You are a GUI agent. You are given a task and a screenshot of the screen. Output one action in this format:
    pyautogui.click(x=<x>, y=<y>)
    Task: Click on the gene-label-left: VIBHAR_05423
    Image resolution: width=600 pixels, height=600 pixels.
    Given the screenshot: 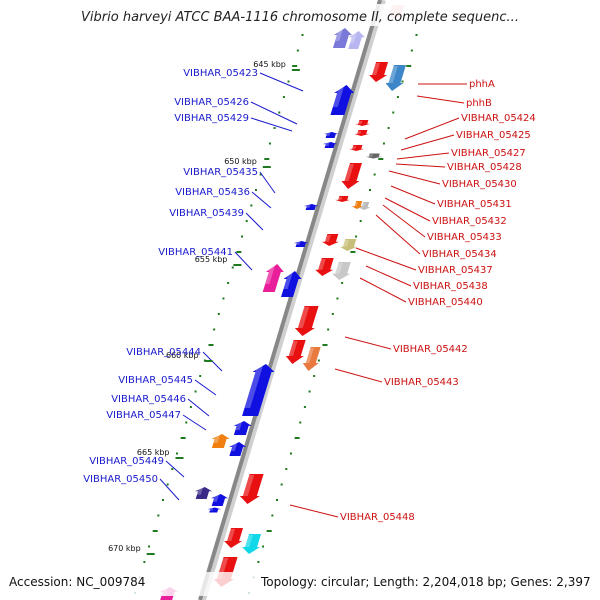 What is the action you would take?
    pyautogui.click(x=220, y=73)
    